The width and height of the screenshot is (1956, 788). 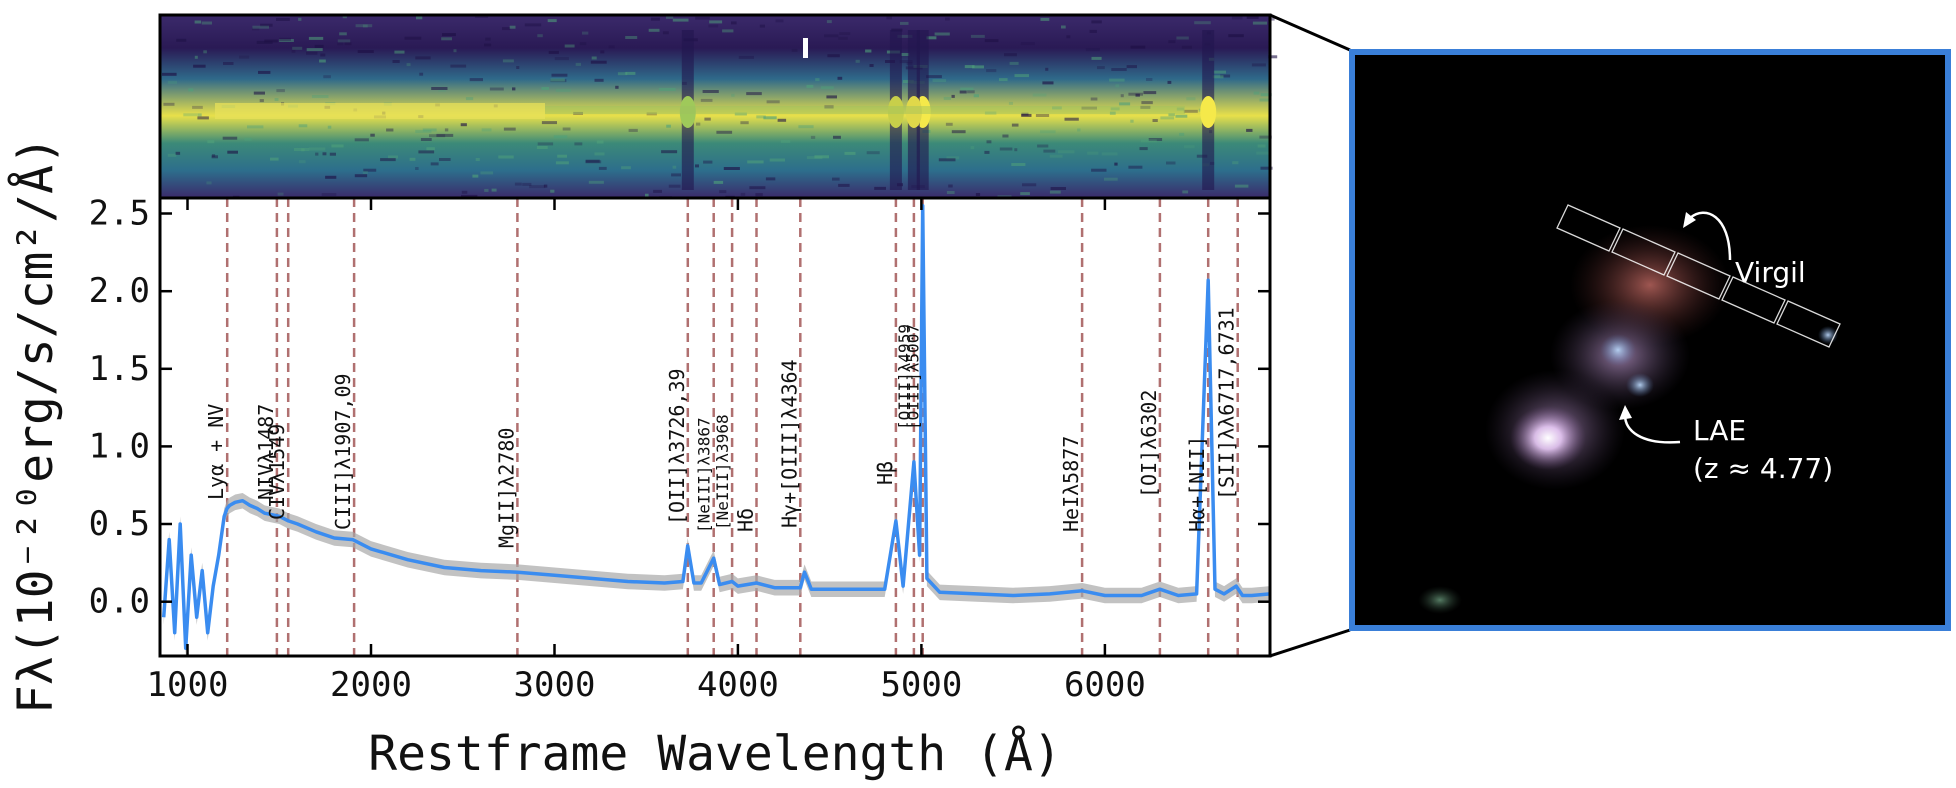 I want to click on spectrum-2d-emission-blob, so click(x=913, y=112).